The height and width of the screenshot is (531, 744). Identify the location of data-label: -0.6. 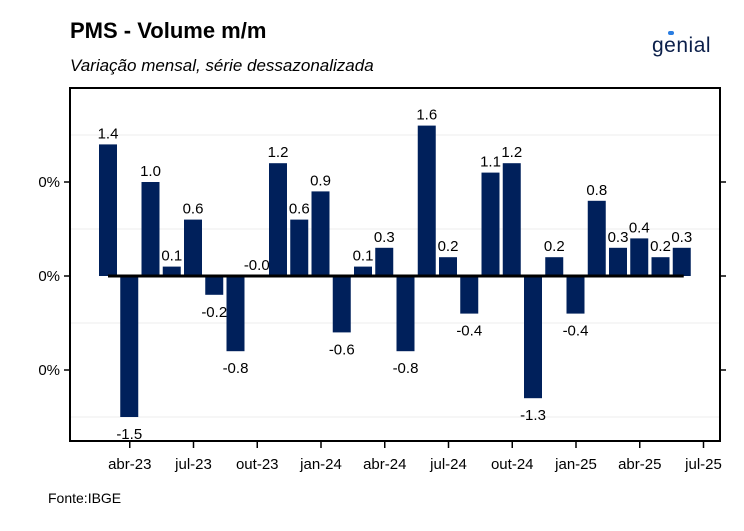
(342, 349).